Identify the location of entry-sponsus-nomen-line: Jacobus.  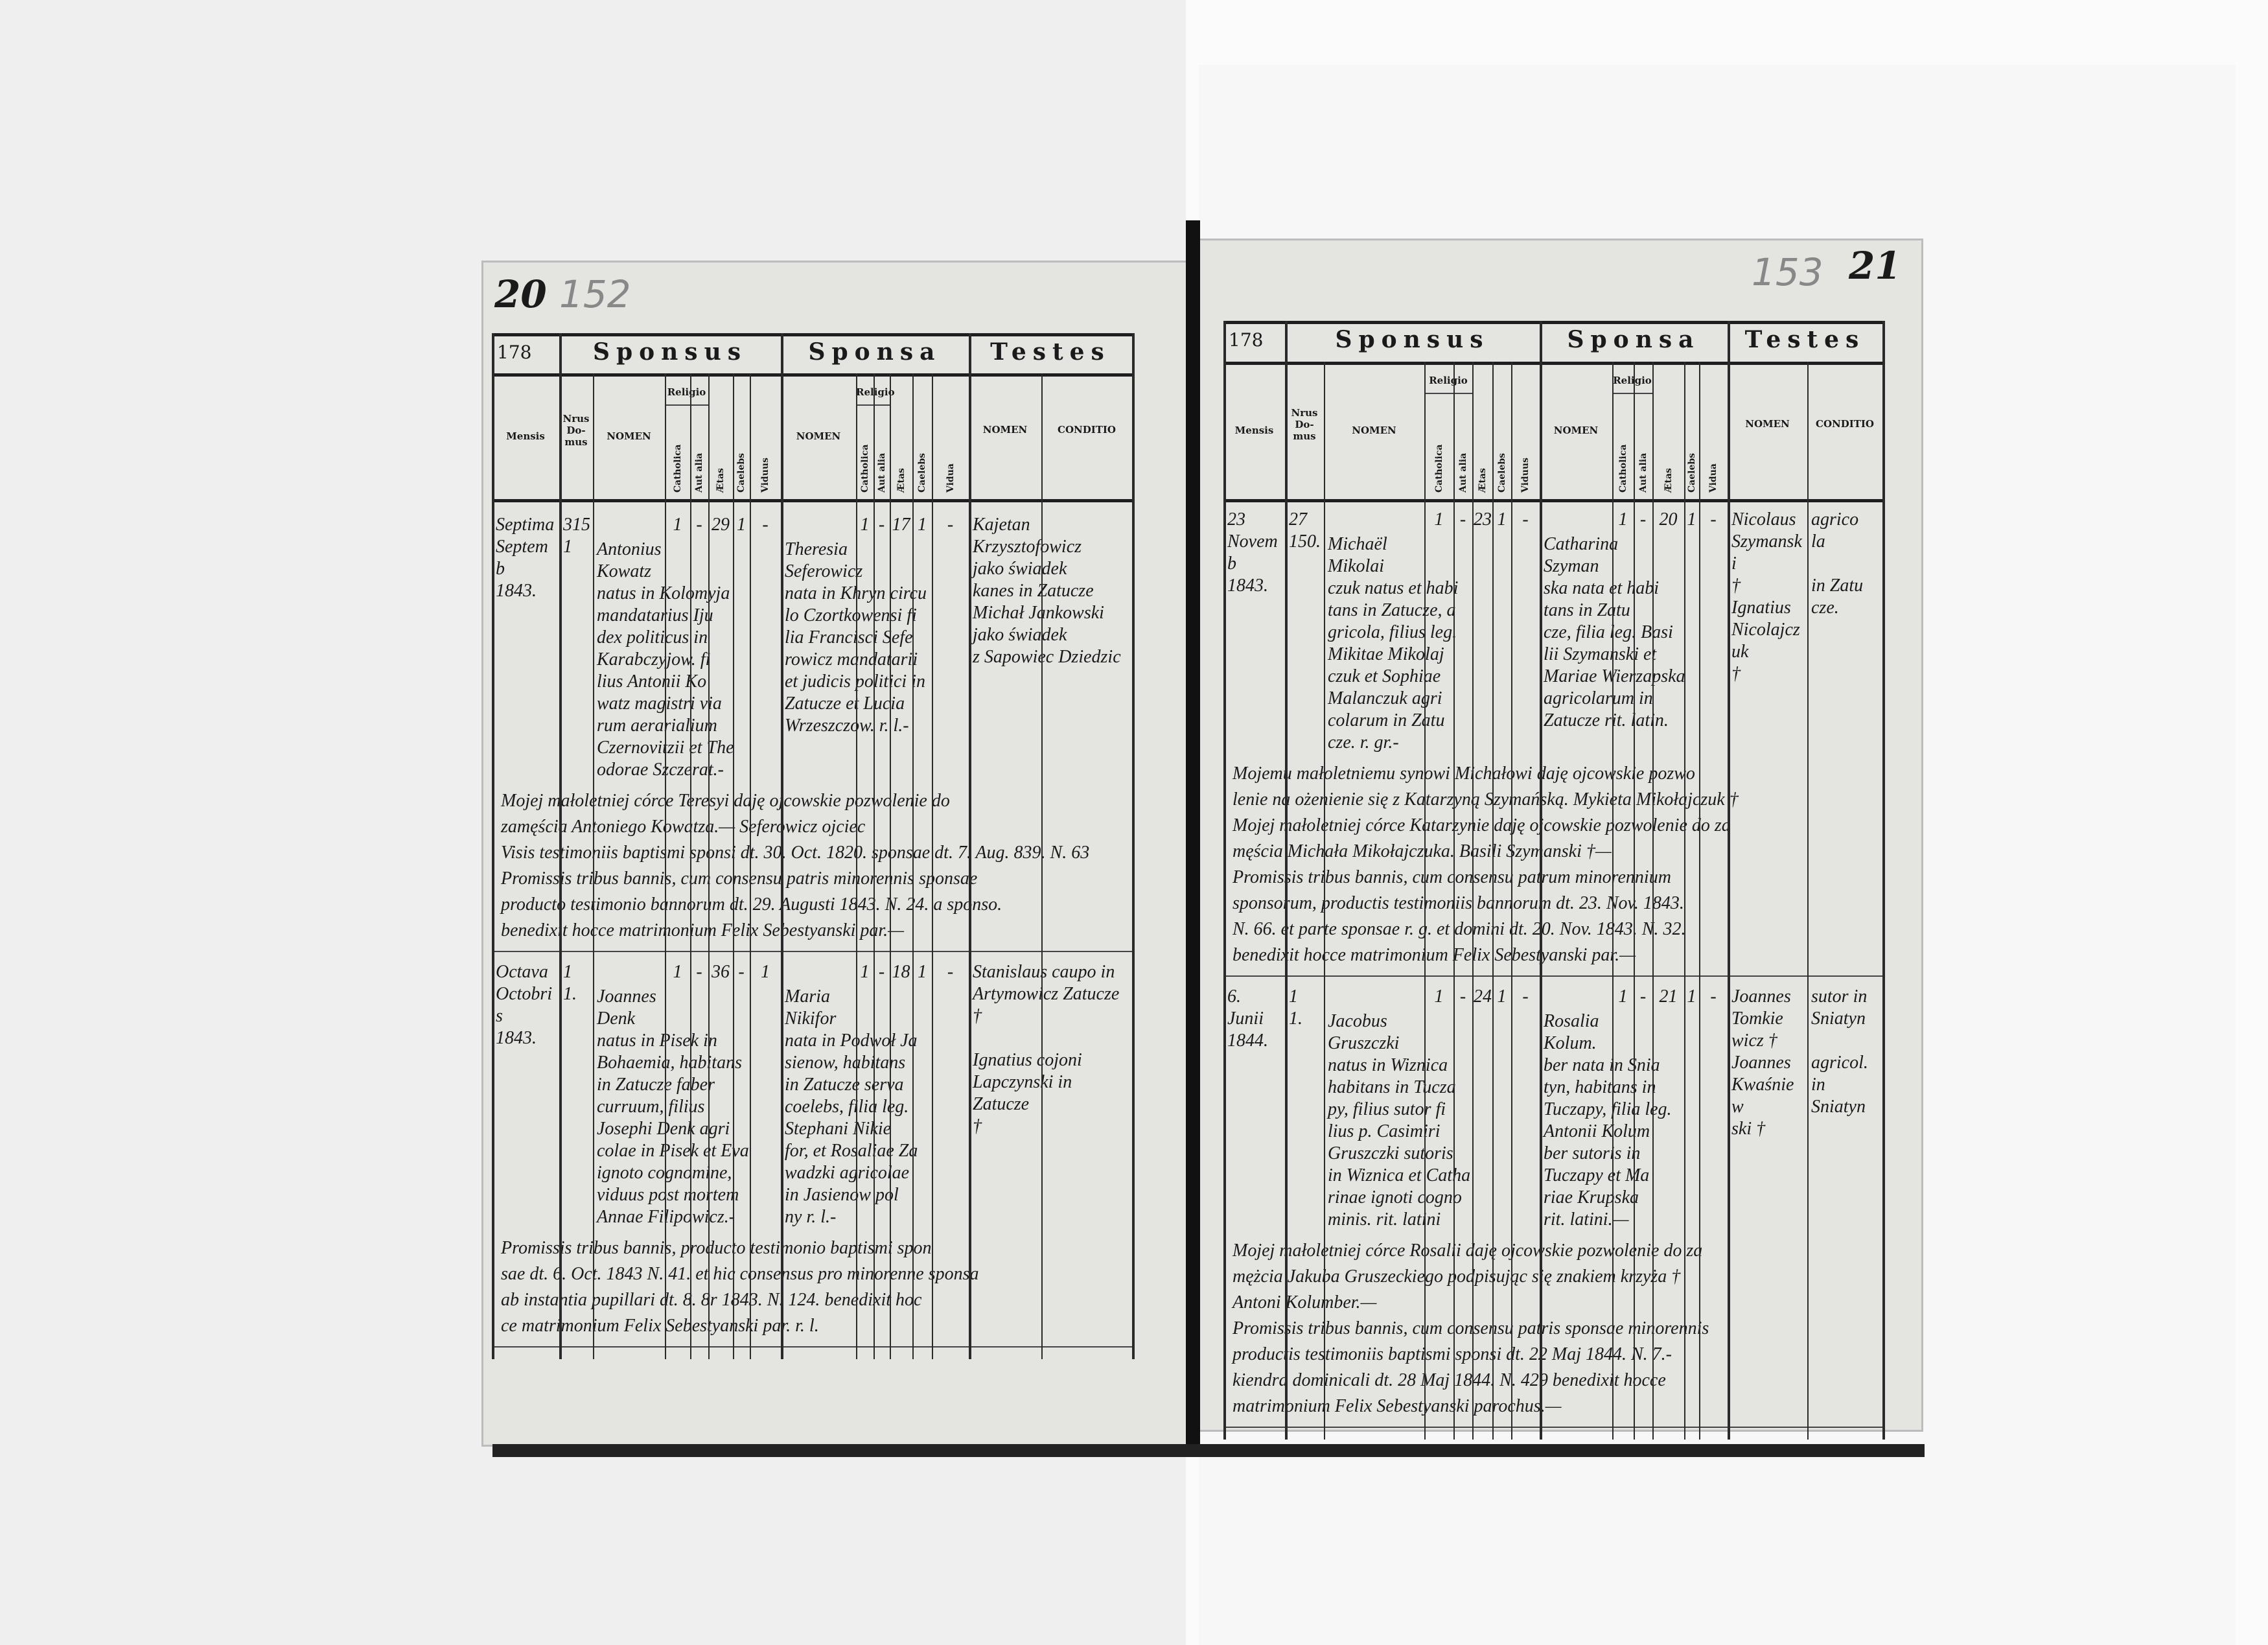
(1357, 1021).